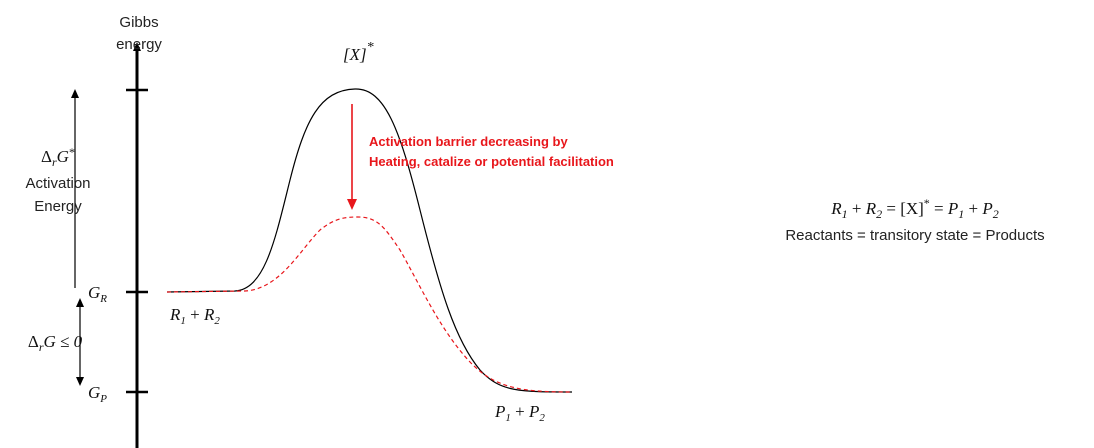 Image resolution: width=1094 pixels, height=448 pixels. Describe the element at coordinates (914, 208) in the screenshot. I see `equation: R1 + R2 = [X]* = P1 + P2` at that location.